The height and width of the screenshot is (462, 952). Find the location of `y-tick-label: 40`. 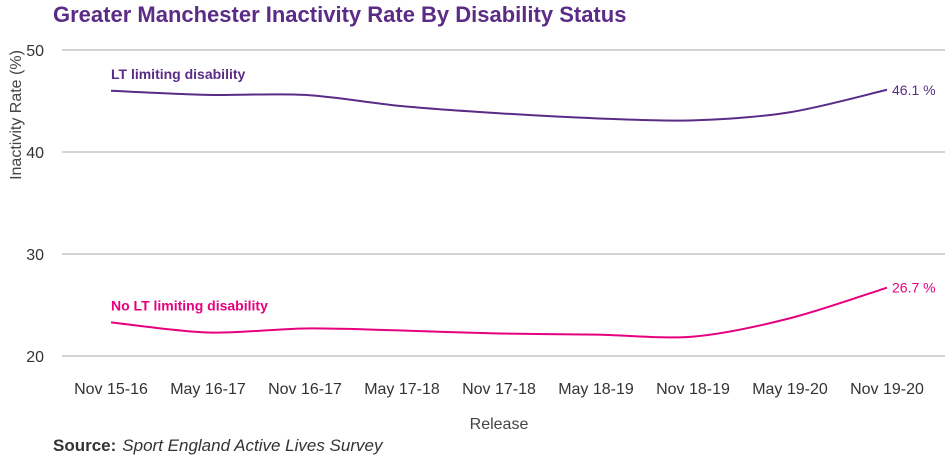

y-tick-label: 40 is located at coordinates (35, 153).